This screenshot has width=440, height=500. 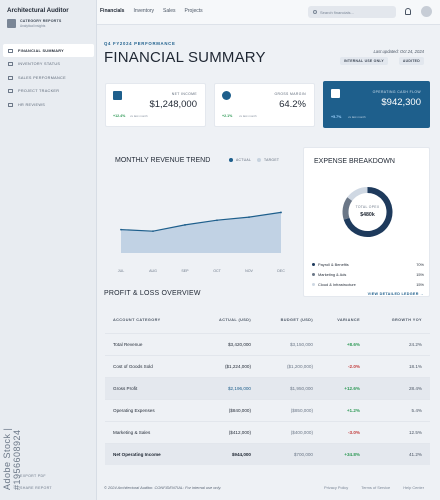 I want to click on tab-inventory: Inventory, so click(x=144, y=11).